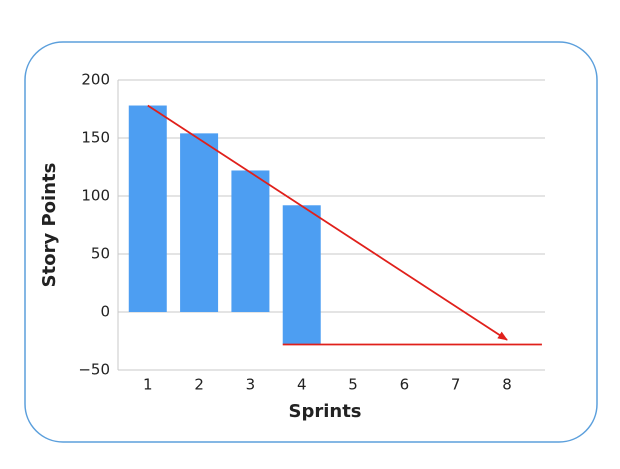  Describe the element at coordinates (105, 312) in the screenshot. I see `y-tick-label: 0` at that location.